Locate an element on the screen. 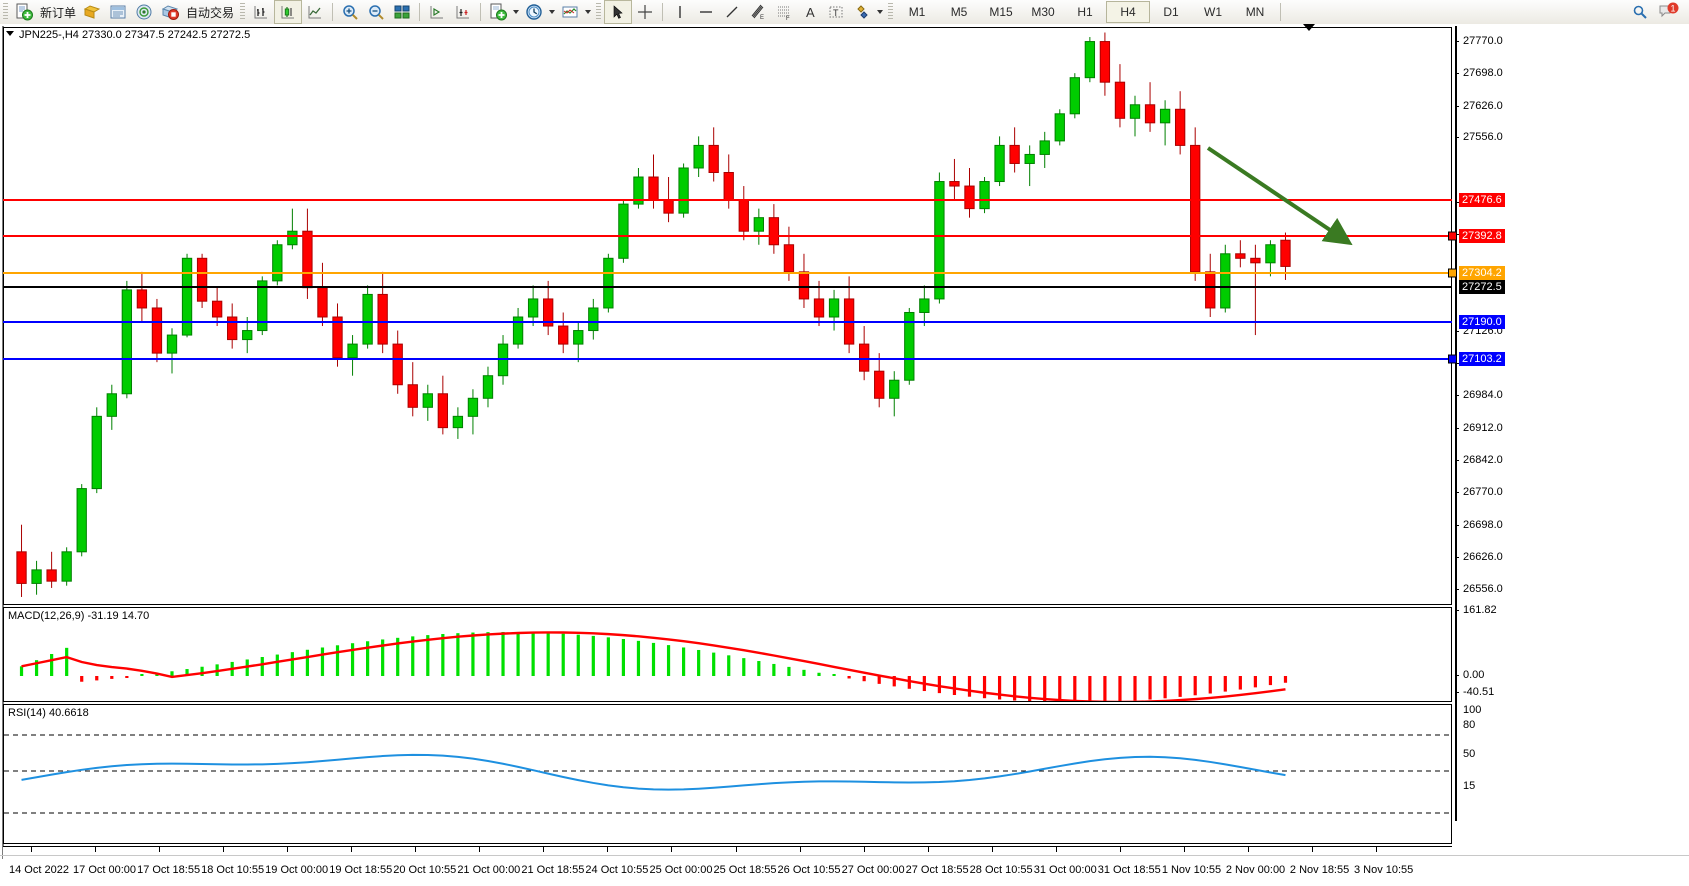 The width and height of the screenshot is (1689, 886). text-icon: A is located at coordinates (810, 12).